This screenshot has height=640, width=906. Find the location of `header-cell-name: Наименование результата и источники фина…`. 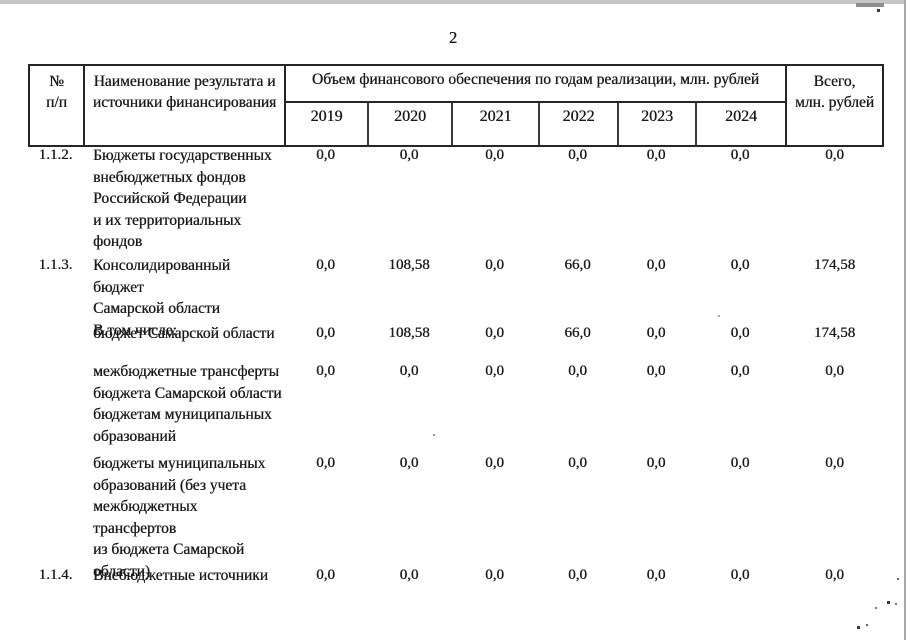

header-cell-name: Наименование результата и источники фина… is located at coordinates (183, 105).